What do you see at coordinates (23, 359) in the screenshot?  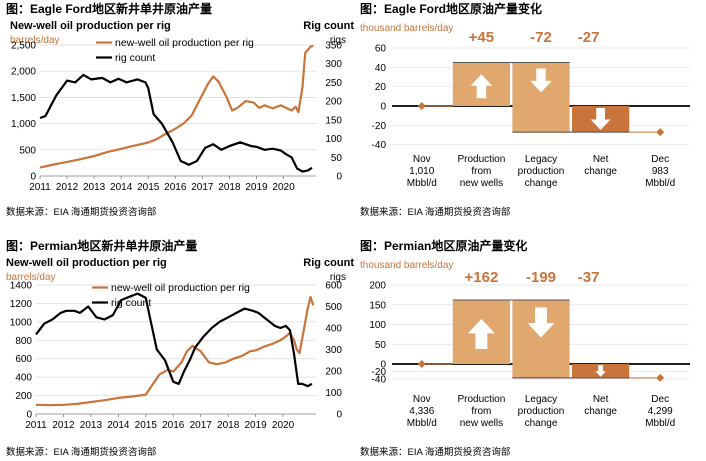 I see `left-tick-label: 600` at bounding box center [23, 359].